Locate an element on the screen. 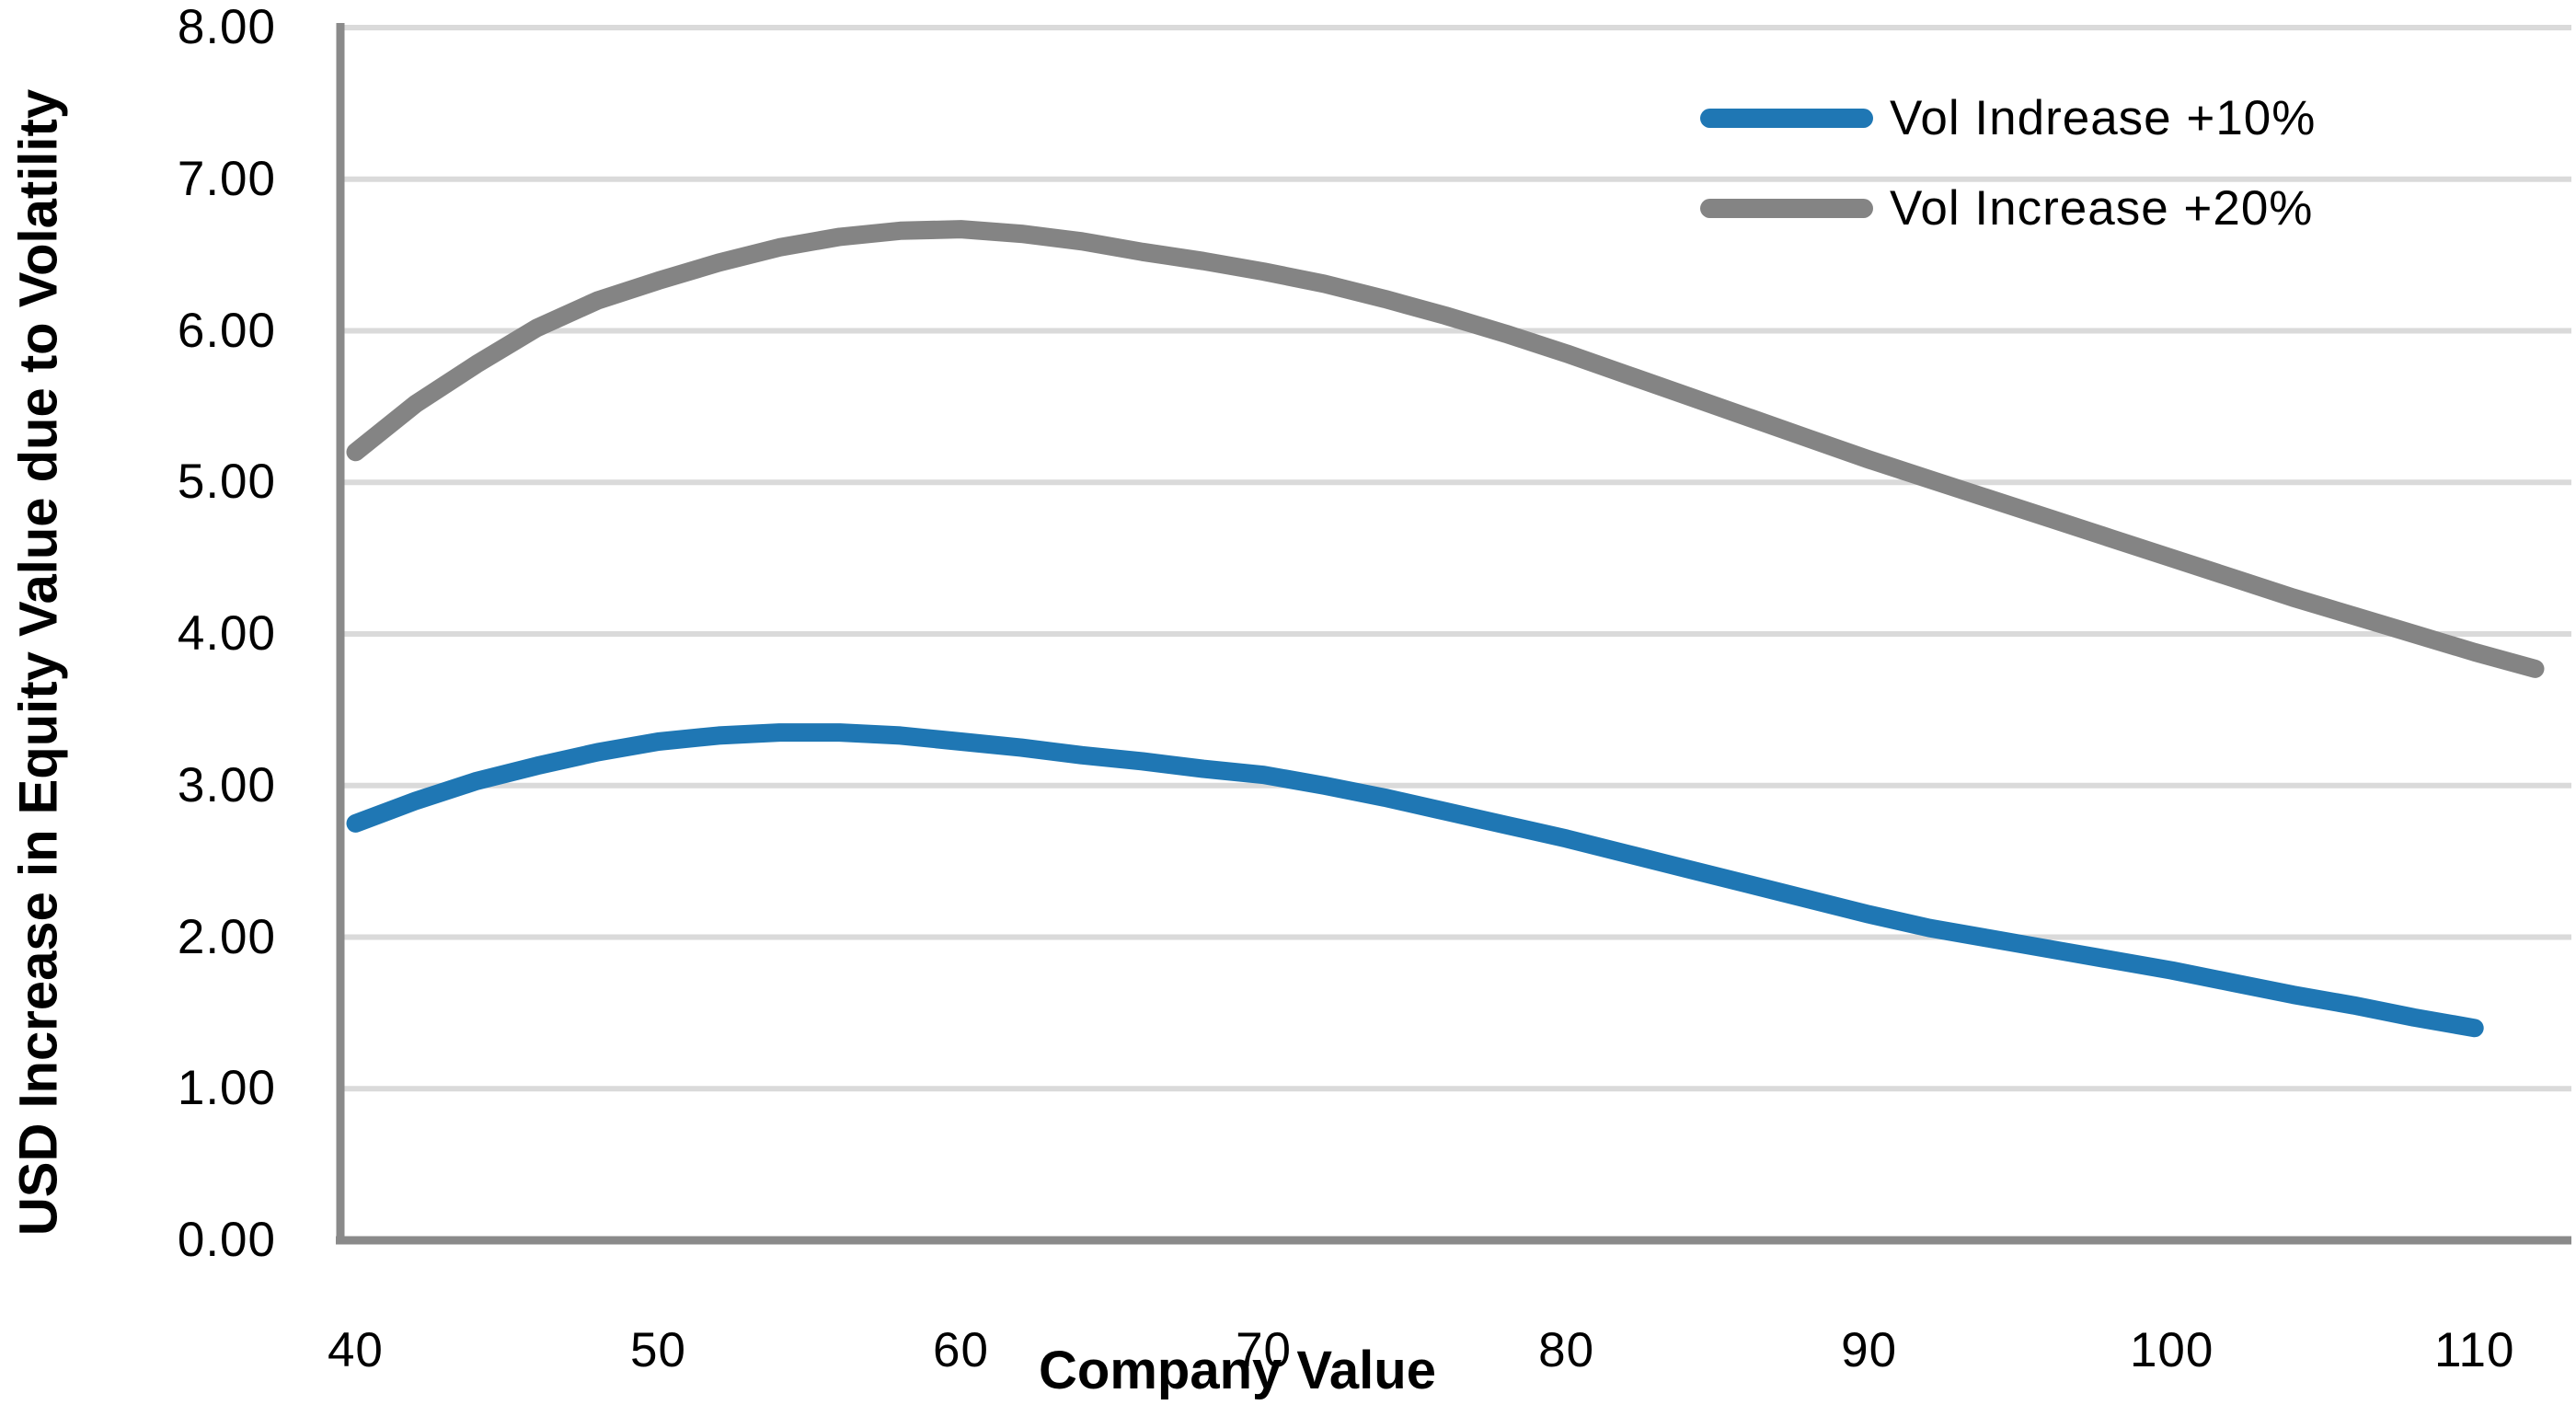  legend-item-vol-increase-20: Vol Increase +20% is located at coordinates (2008, 207).